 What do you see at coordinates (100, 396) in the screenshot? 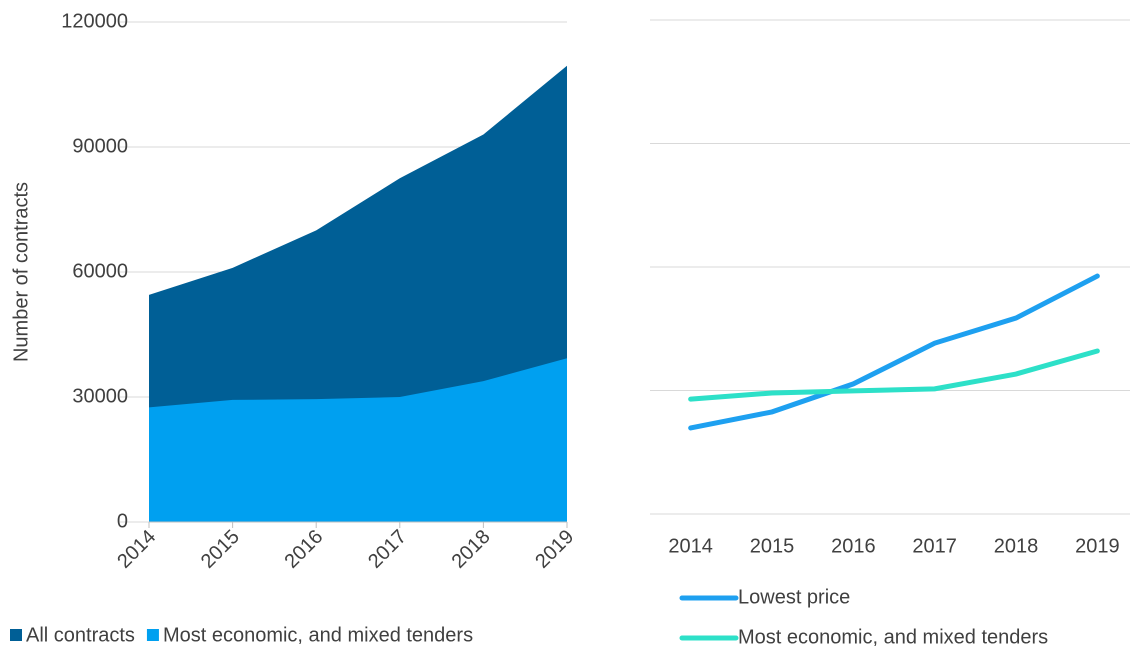
I see `y-tick-label: 30000` at bounding box center [100, 396].